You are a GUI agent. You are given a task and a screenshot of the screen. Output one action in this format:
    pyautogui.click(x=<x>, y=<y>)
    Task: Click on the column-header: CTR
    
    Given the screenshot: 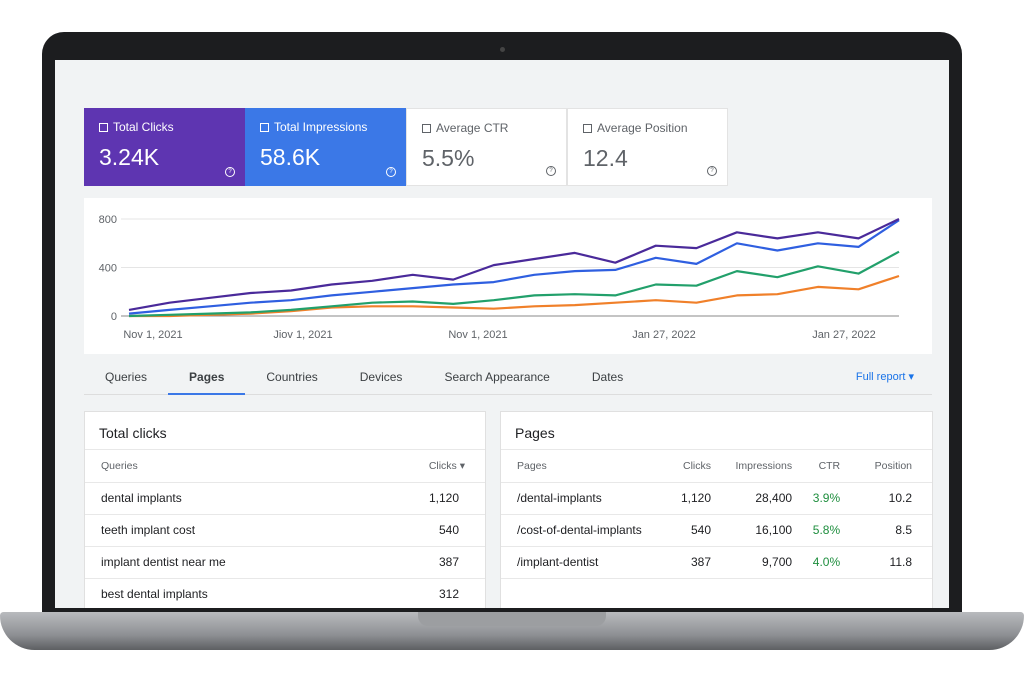 What is the action you would take?
    pyautogui.click(x=832, y=466)
    